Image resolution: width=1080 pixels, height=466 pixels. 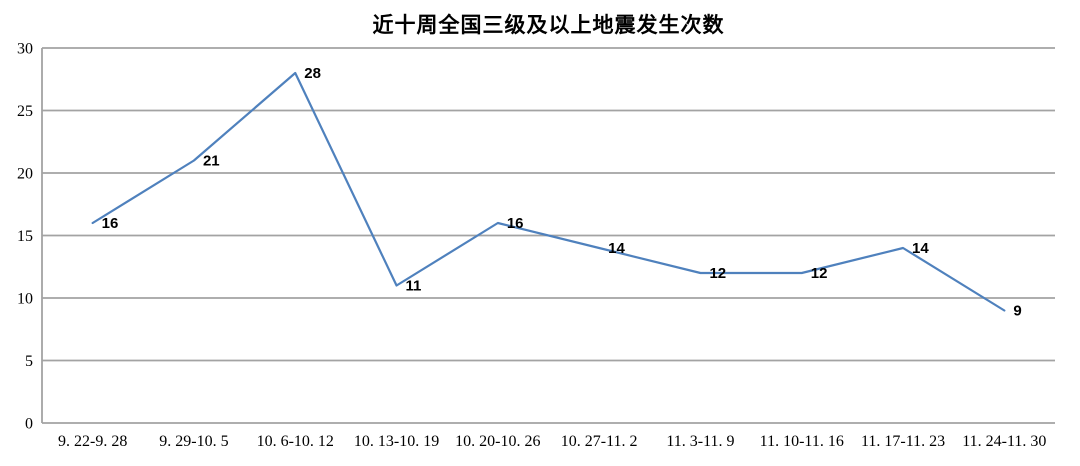 What do you see at coordinates (1017, 311) in the screenshot?
I see `data-label: 9` at bounding box center [1017, 311].